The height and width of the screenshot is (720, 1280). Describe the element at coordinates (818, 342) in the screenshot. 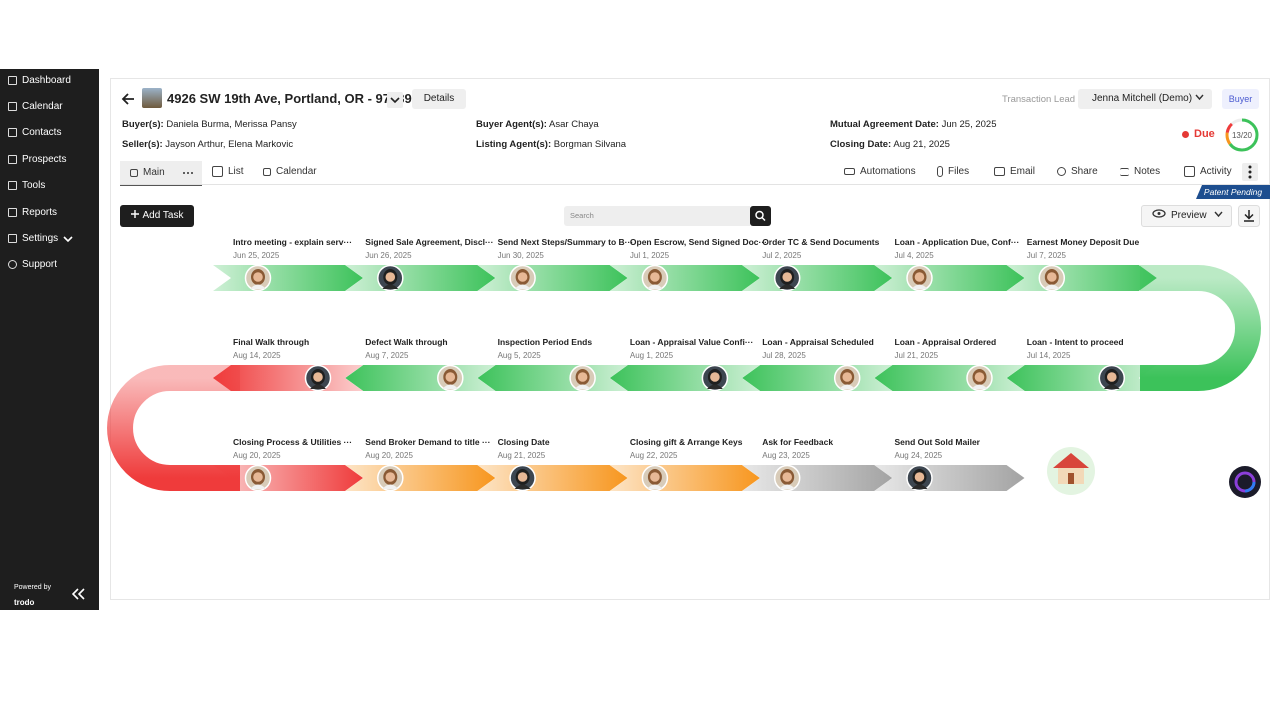

I see `task-title: Loan - Appraisal Scheduled` at that location.